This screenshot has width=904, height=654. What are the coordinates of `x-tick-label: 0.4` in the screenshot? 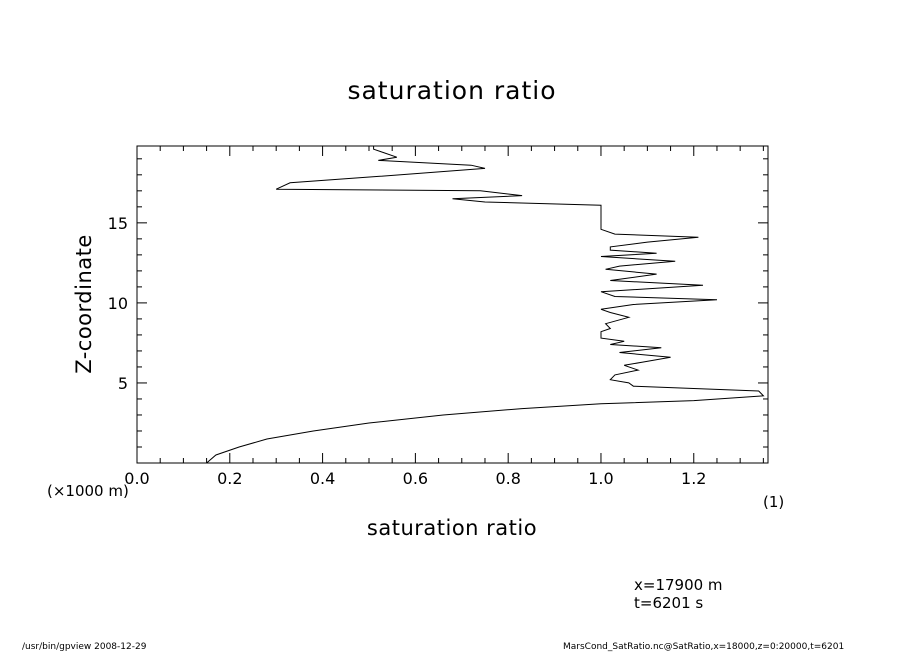 It's located at (322, 478).